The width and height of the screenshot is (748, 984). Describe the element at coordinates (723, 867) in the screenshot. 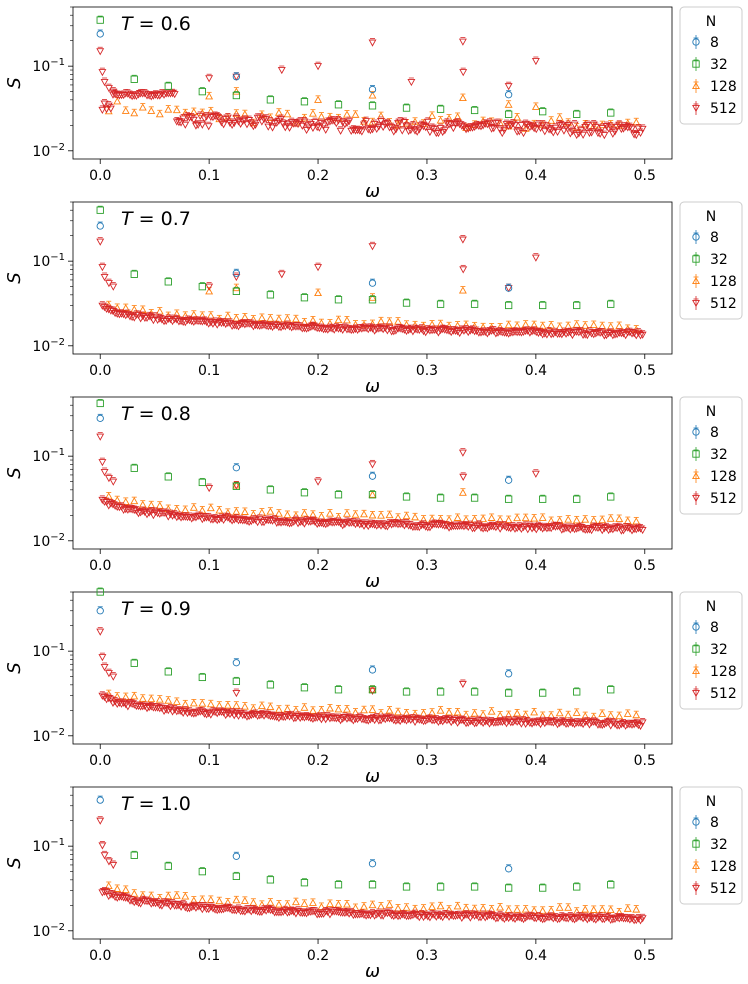

I see `legend-label-128: 128` at that location.